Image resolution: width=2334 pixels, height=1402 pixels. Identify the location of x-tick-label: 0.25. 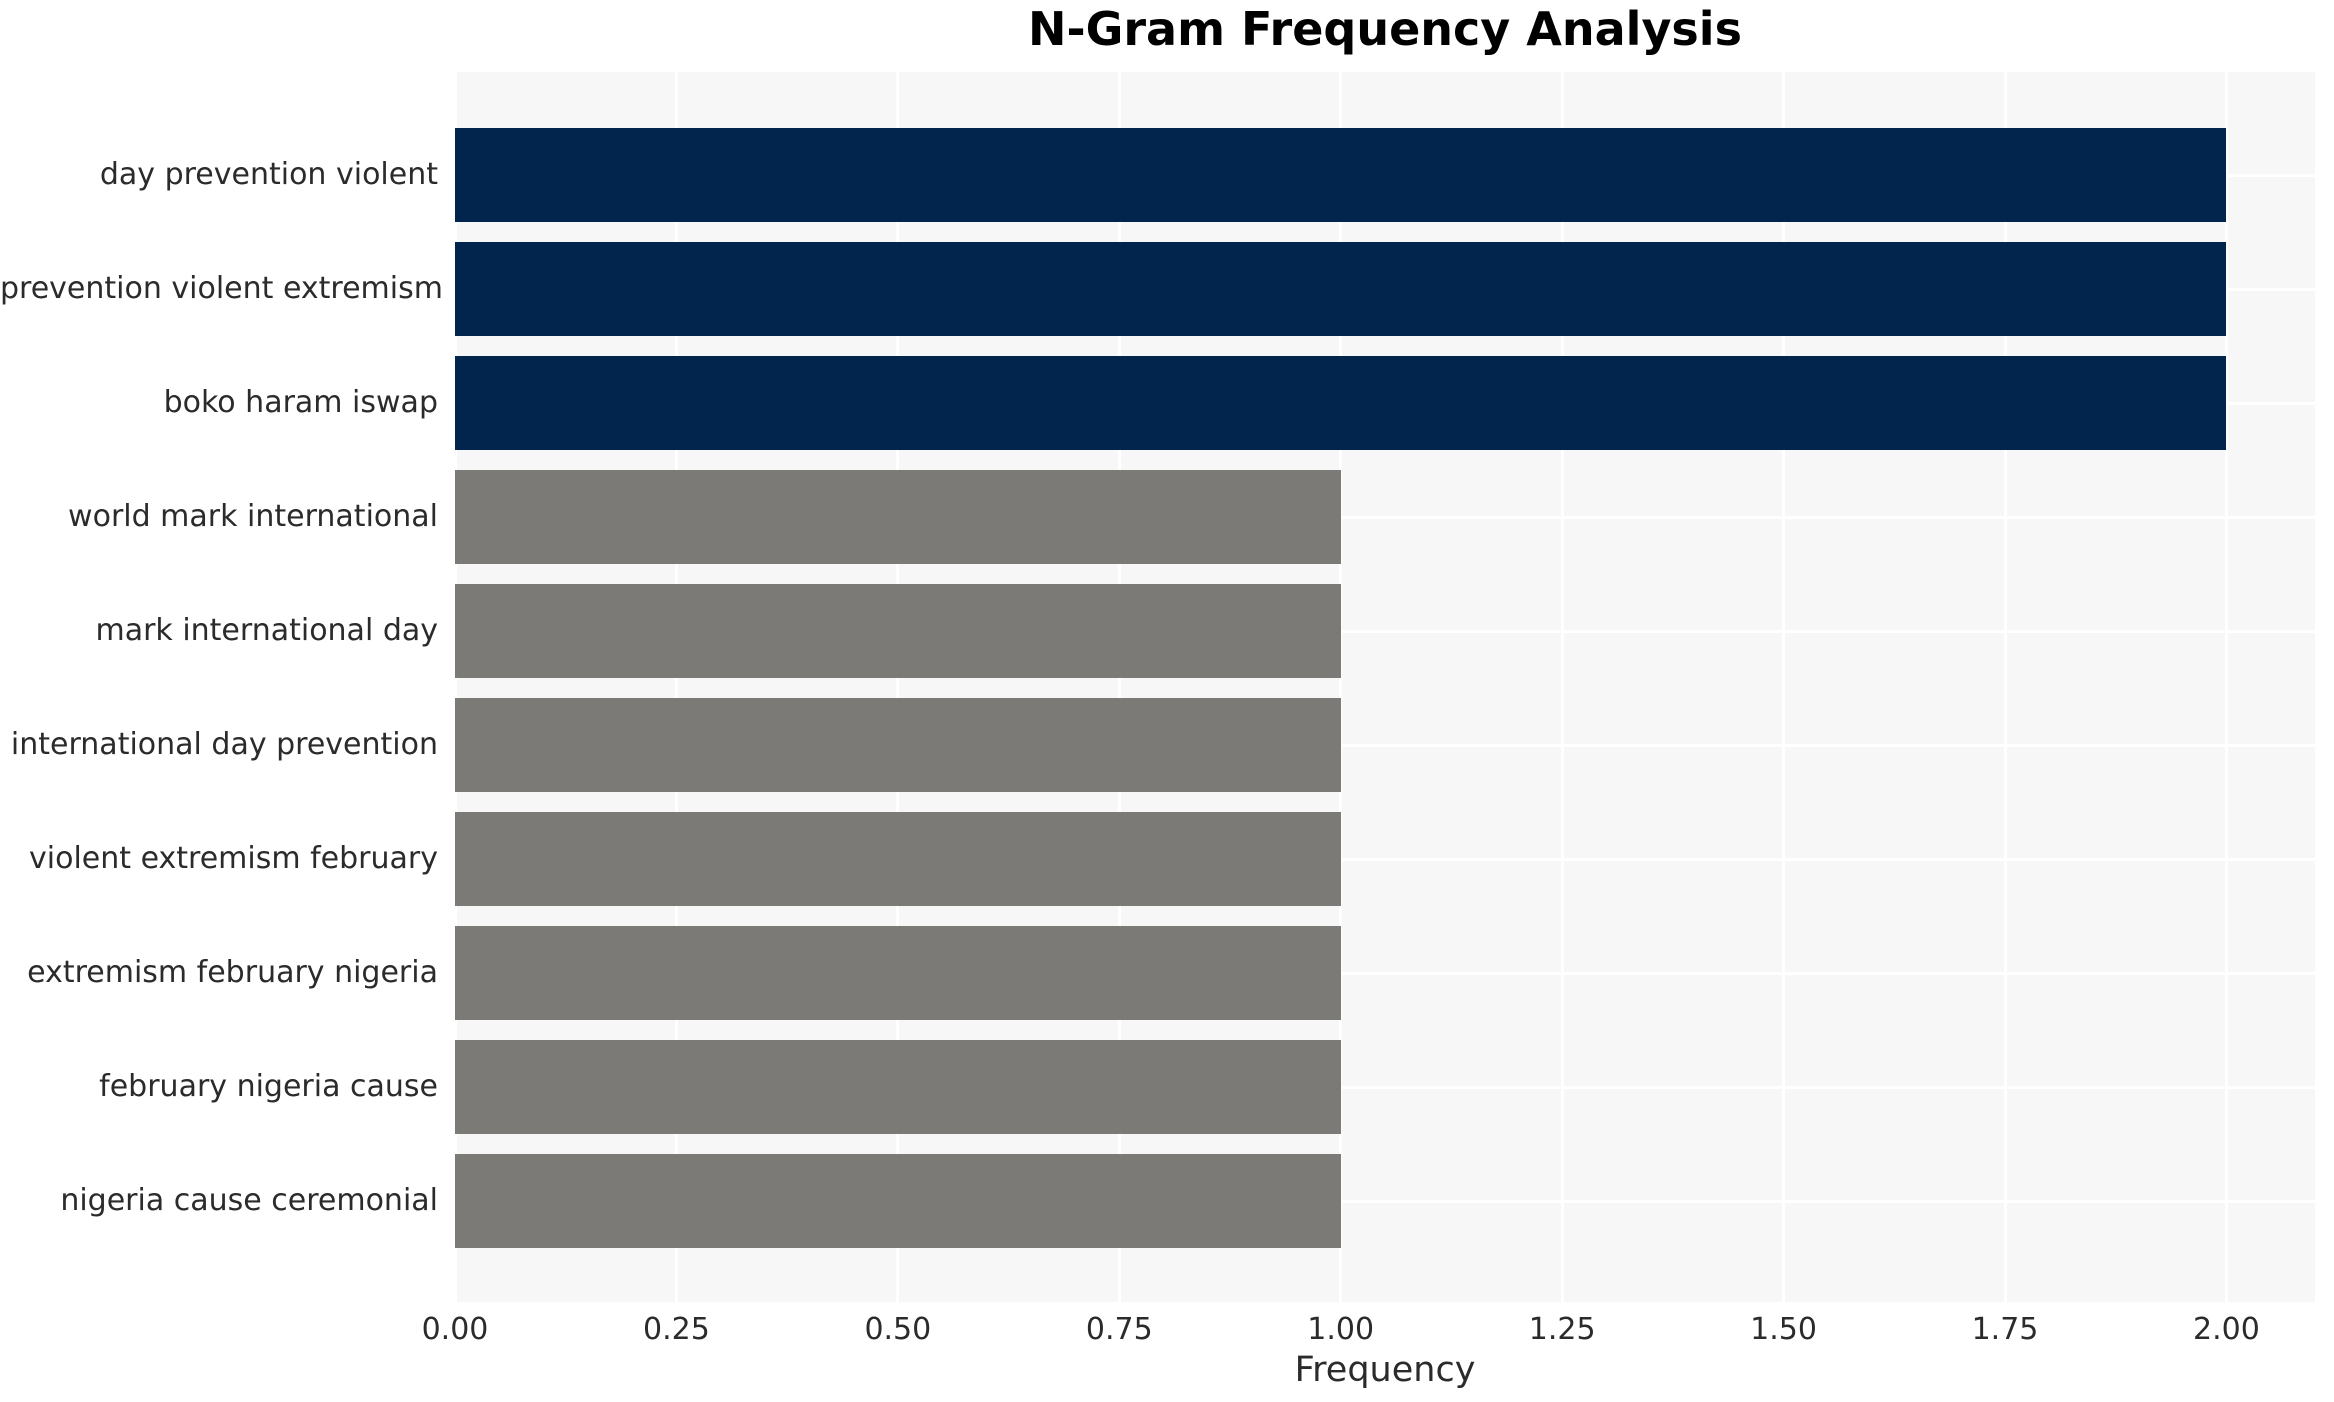
(676, 1329).